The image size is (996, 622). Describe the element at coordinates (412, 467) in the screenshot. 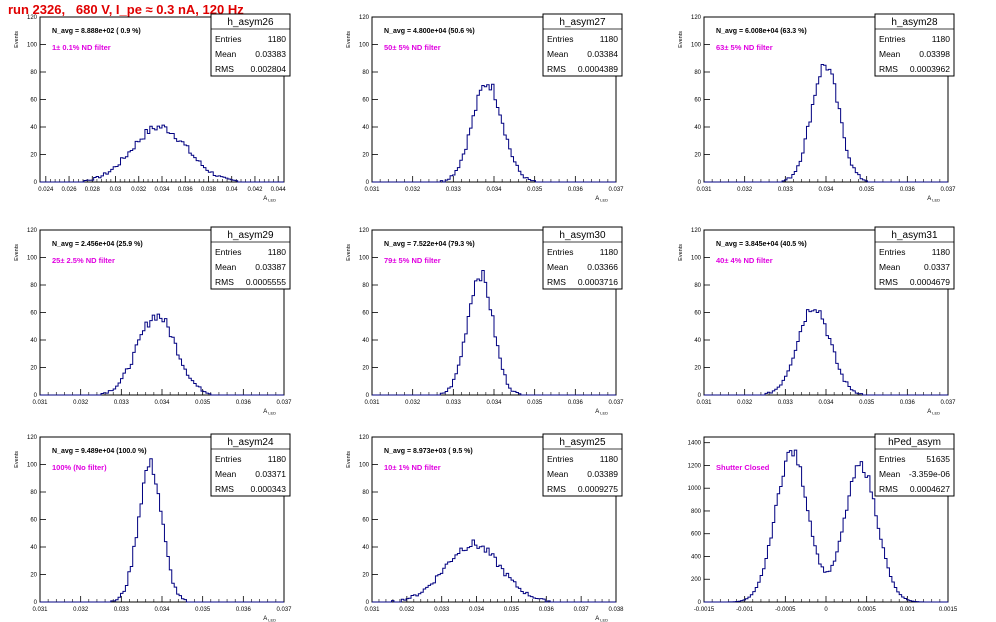

I see `filter-annotation: 10± 1% ND filter` at that location.